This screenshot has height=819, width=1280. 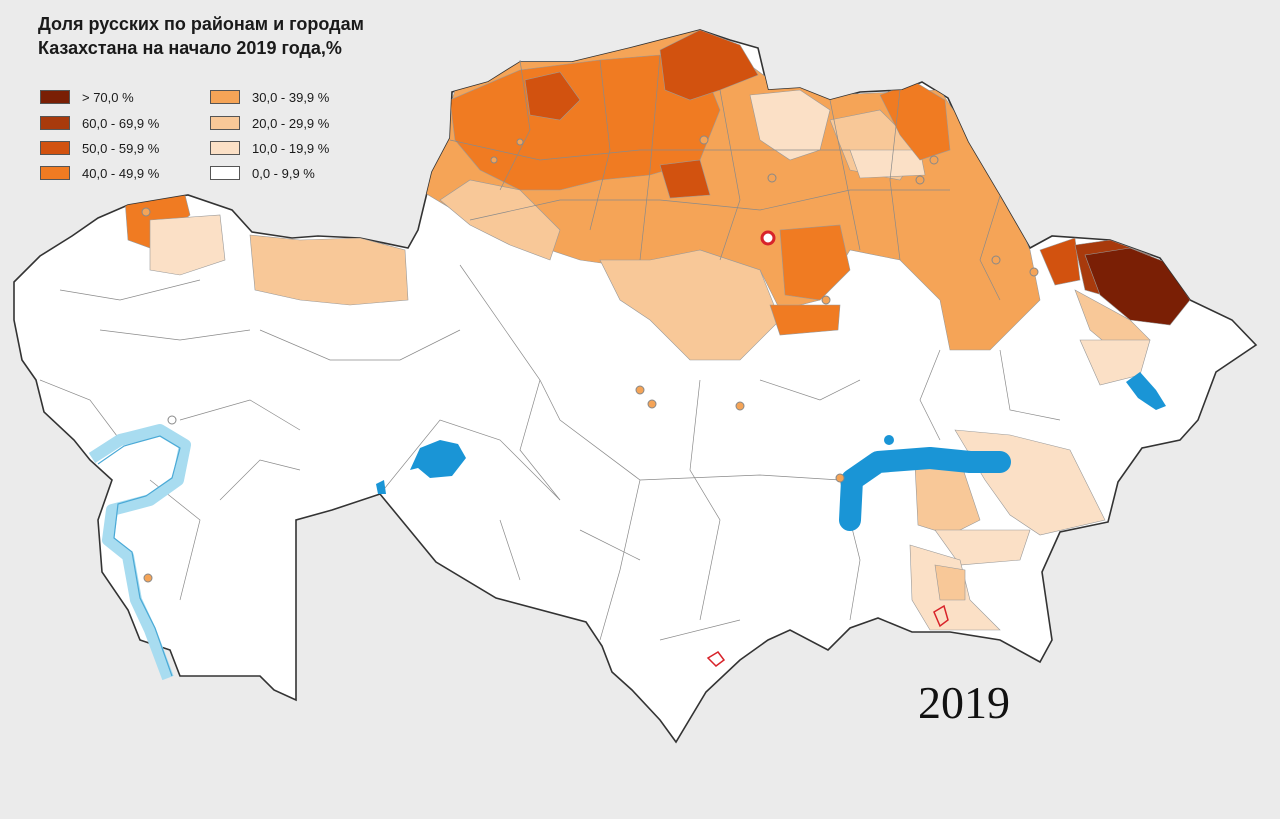 I want to click on region-40-d, so click(x=805, y=320).